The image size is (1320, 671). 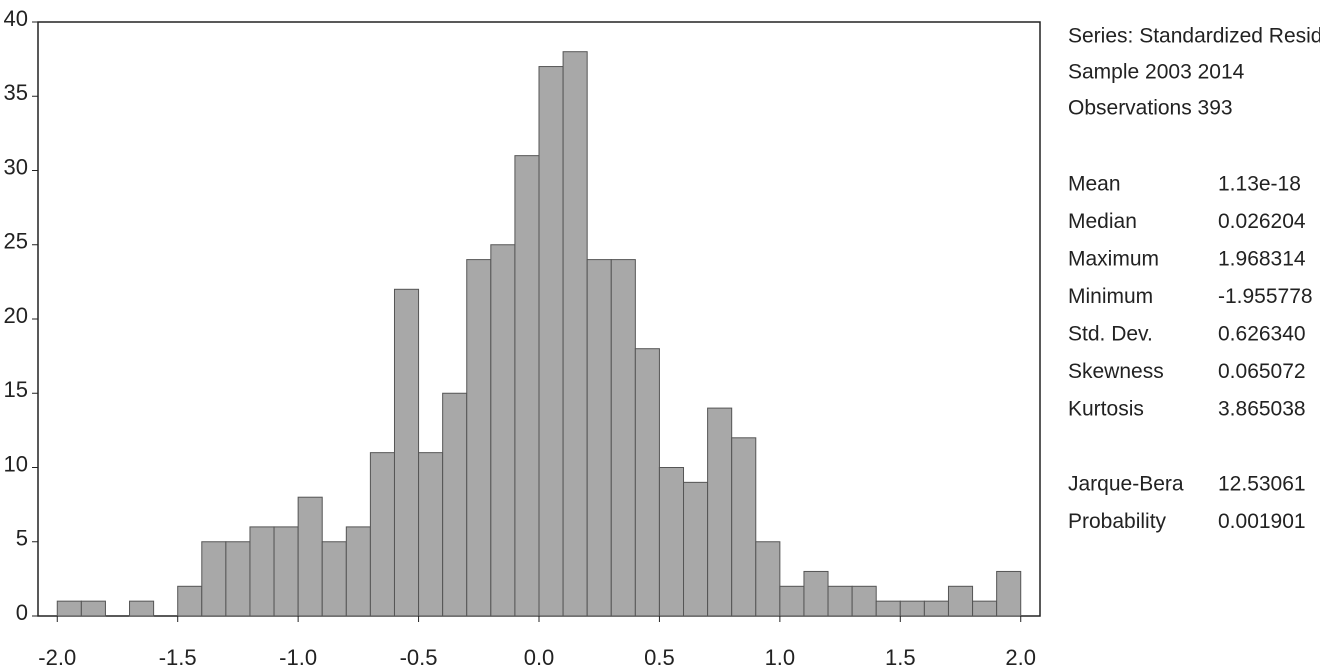 What do you see at coordinates (1262, 221) in the screenshot?
I see `stat-value: 0.026204` at bounding box center [1262, 221].